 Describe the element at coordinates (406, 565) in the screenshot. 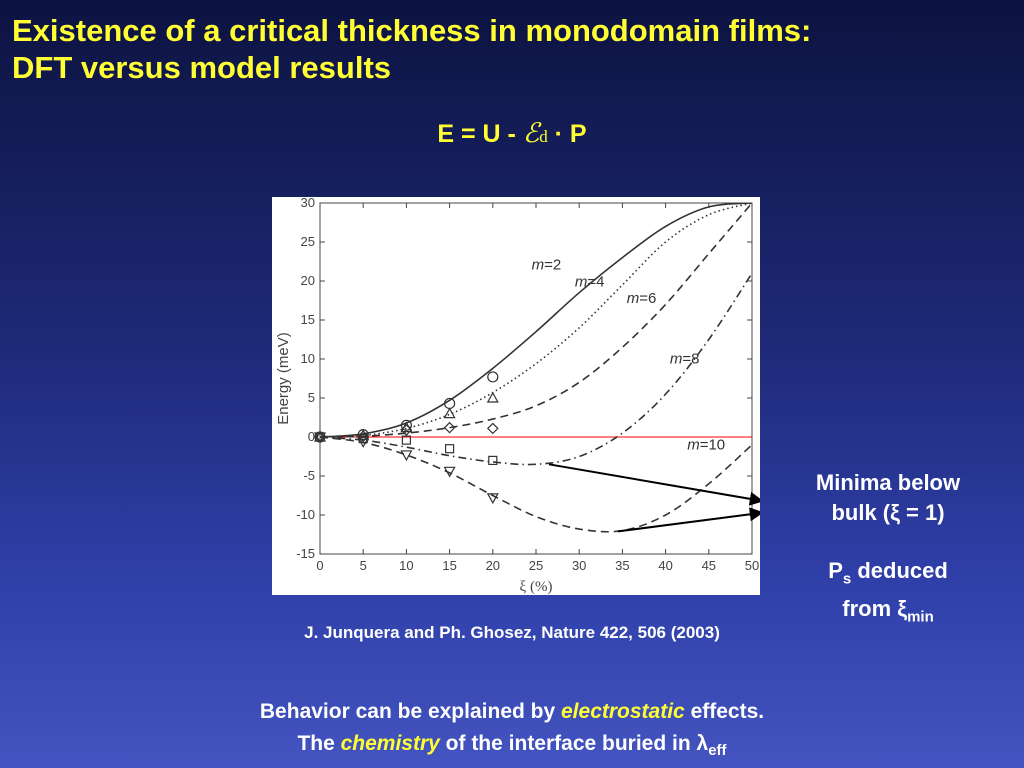

I see `x-tick-label: 10` at that location.